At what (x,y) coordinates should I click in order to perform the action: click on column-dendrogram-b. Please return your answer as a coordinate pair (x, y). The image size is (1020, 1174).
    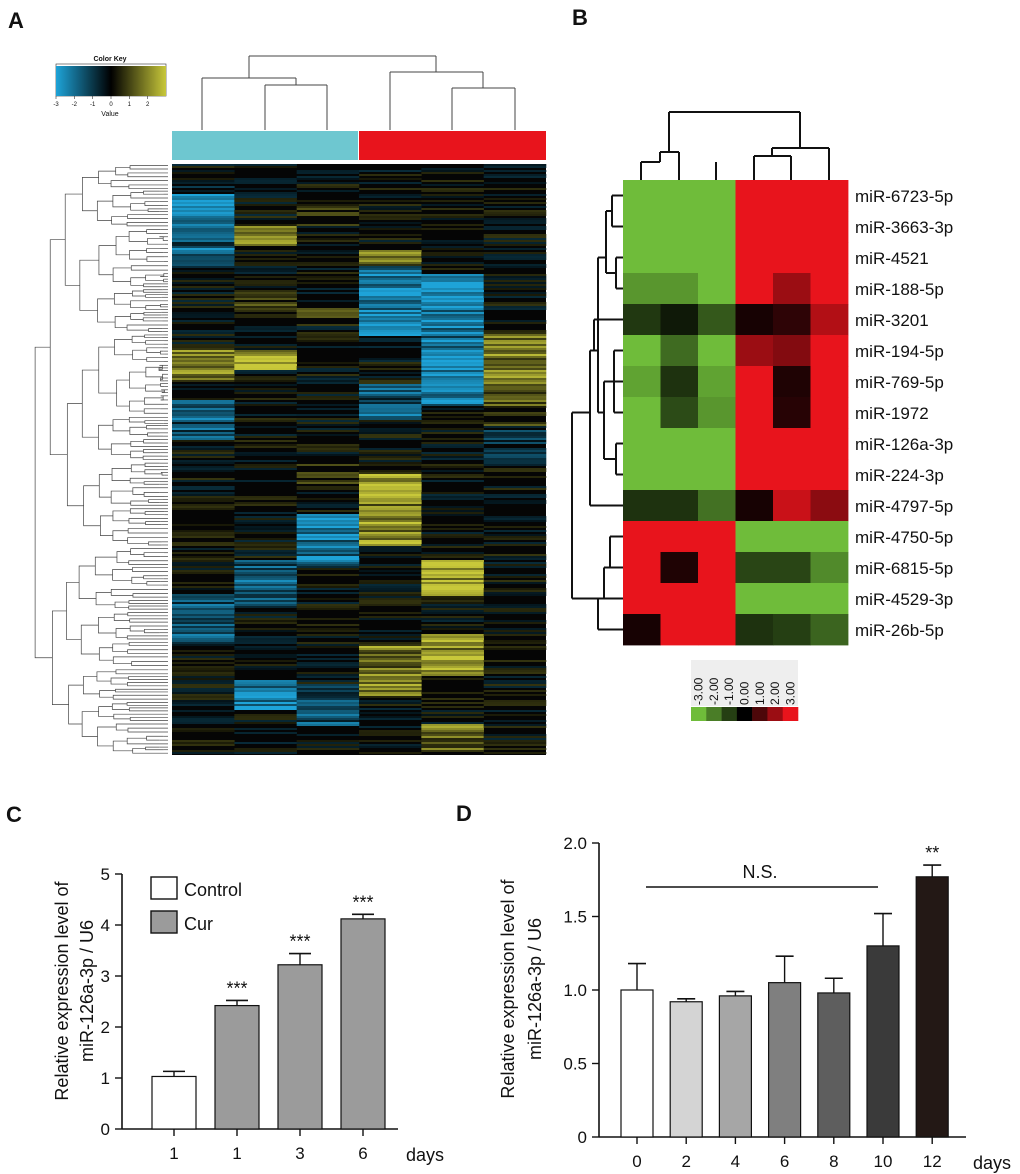
    Looking at the image, I should click on (735, 145).